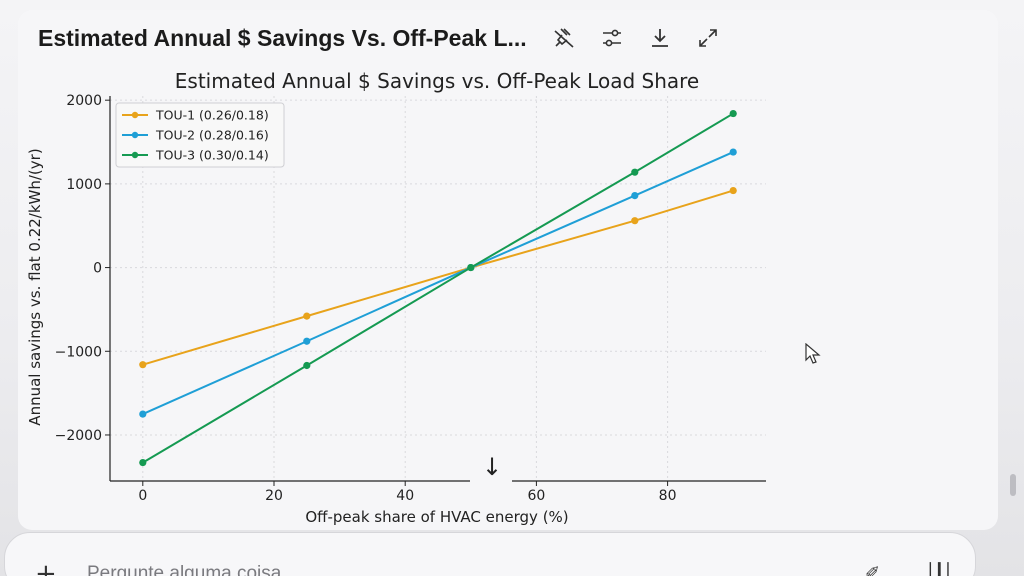 The height and width of the screenshot is (576, 1024). Describe the element at coordinates (436, 517) in the screenshot. I see `x-axis-label: Off-peak share of HVAC energy (%)` at that location.